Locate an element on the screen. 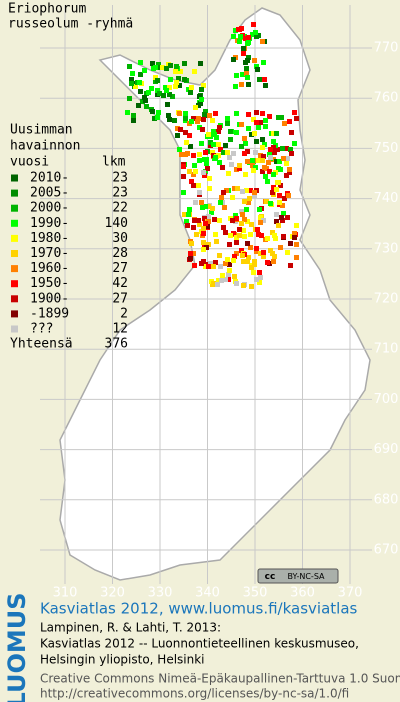 This screenshot has width=400, height=702. legend-heading: Uusimman is located at coordinates (41, 130).